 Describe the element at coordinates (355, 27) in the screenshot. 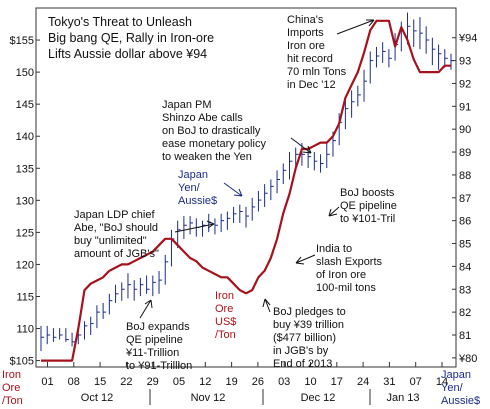

I see `annotation-china-arrow` at that location.